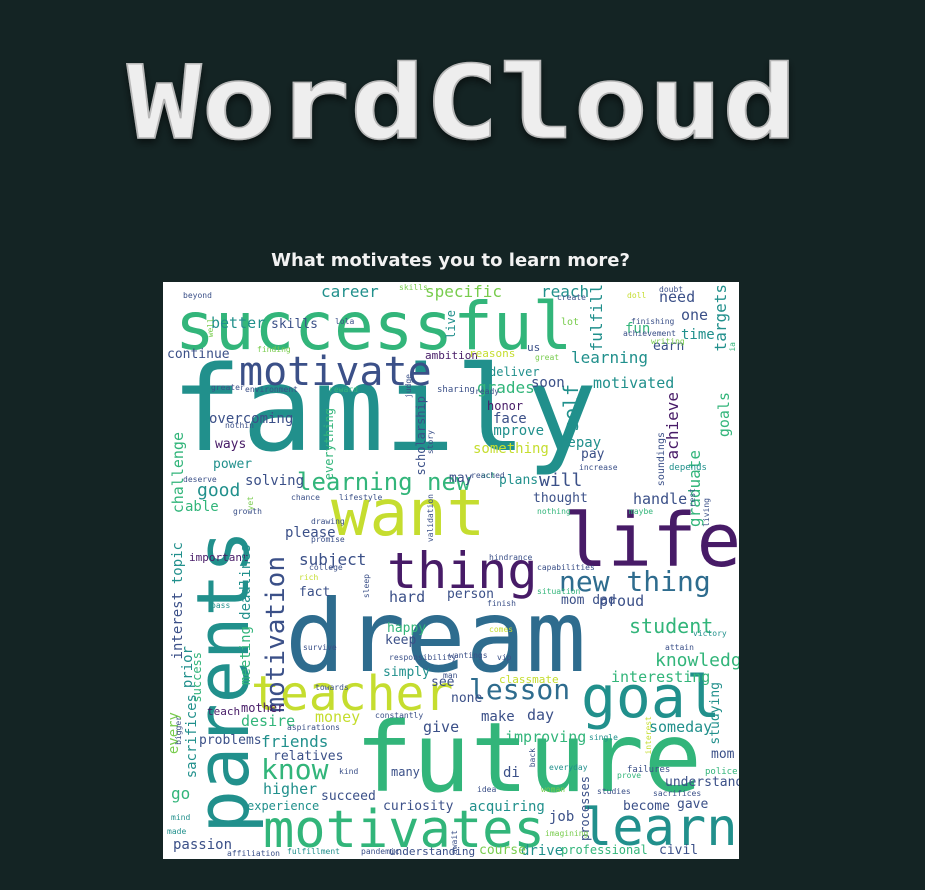 The height and width of the screenshot is (890, 925). I want to click on word-become: become, so click(646, 806).